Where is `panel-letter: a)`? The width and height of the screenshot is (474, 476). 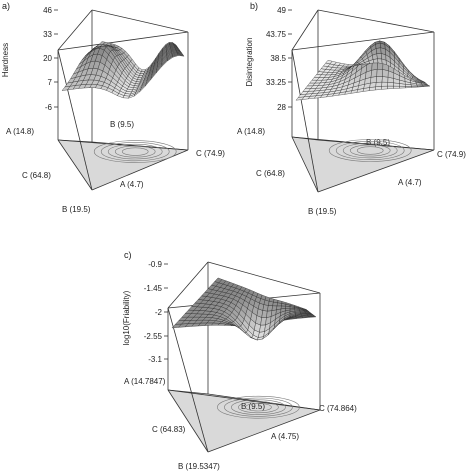
panel-letter: a) is located at coordinates (6, 6).